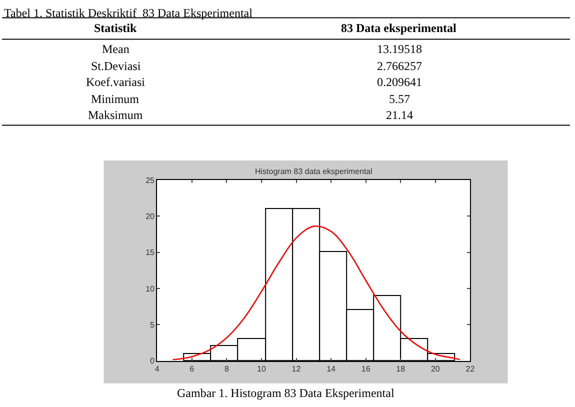 Image resolution: width=575 pixels, height=407 pixels. I want to click on y-tick-label: 15, so click(151, 253).